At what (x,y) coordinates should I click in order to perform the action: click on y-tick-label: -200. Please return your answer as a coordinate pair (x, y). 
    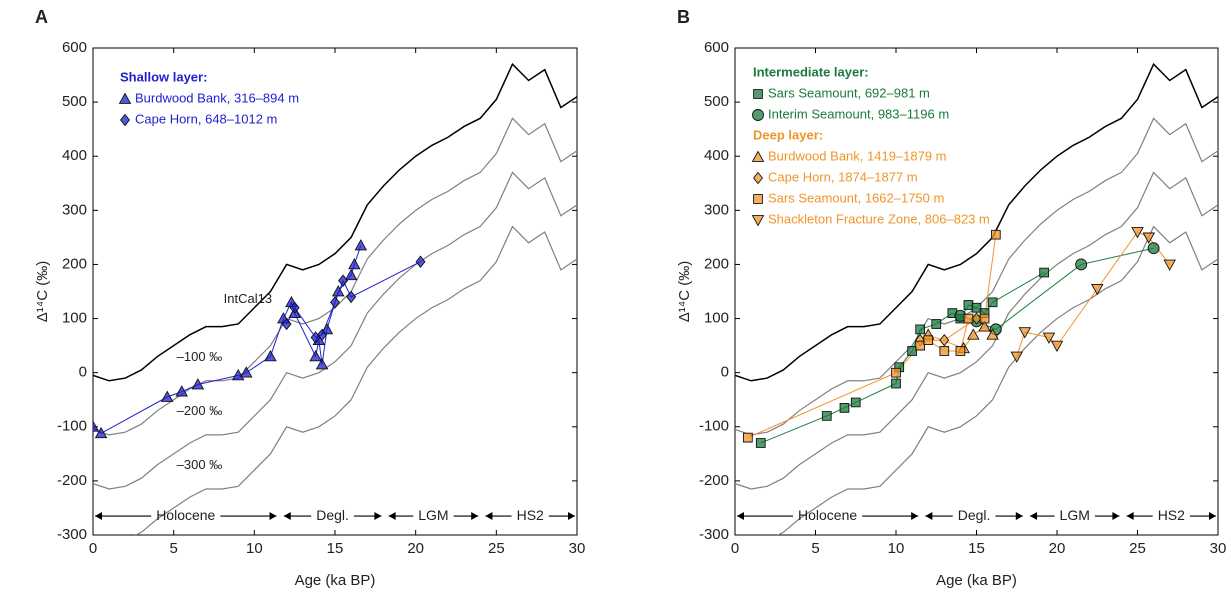
    Looking at the image, I should click on (714, 480).